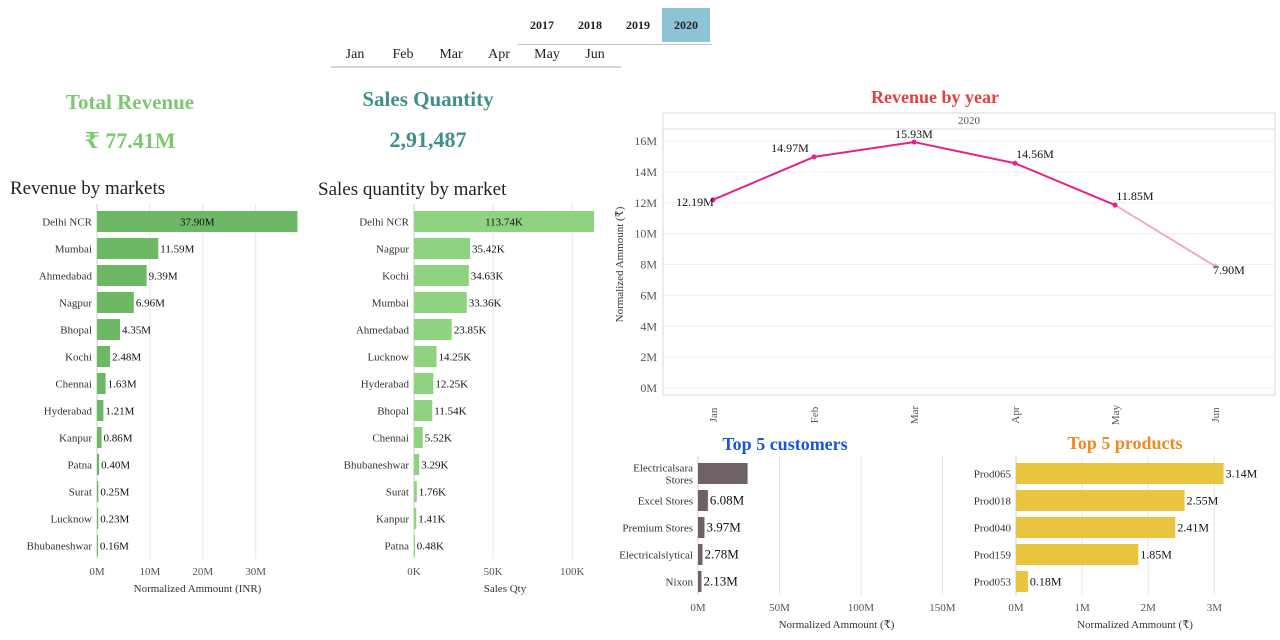  Describe the element at coordinates (663, 469) in the screenshot. I see `category-label: Electricalsara` at that location.